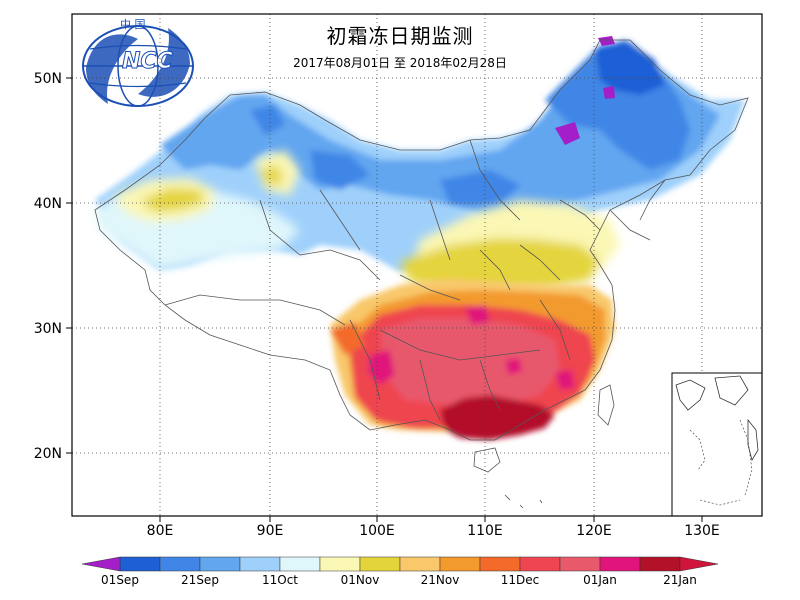  I want to click on purple-spots, so click(585, 90).